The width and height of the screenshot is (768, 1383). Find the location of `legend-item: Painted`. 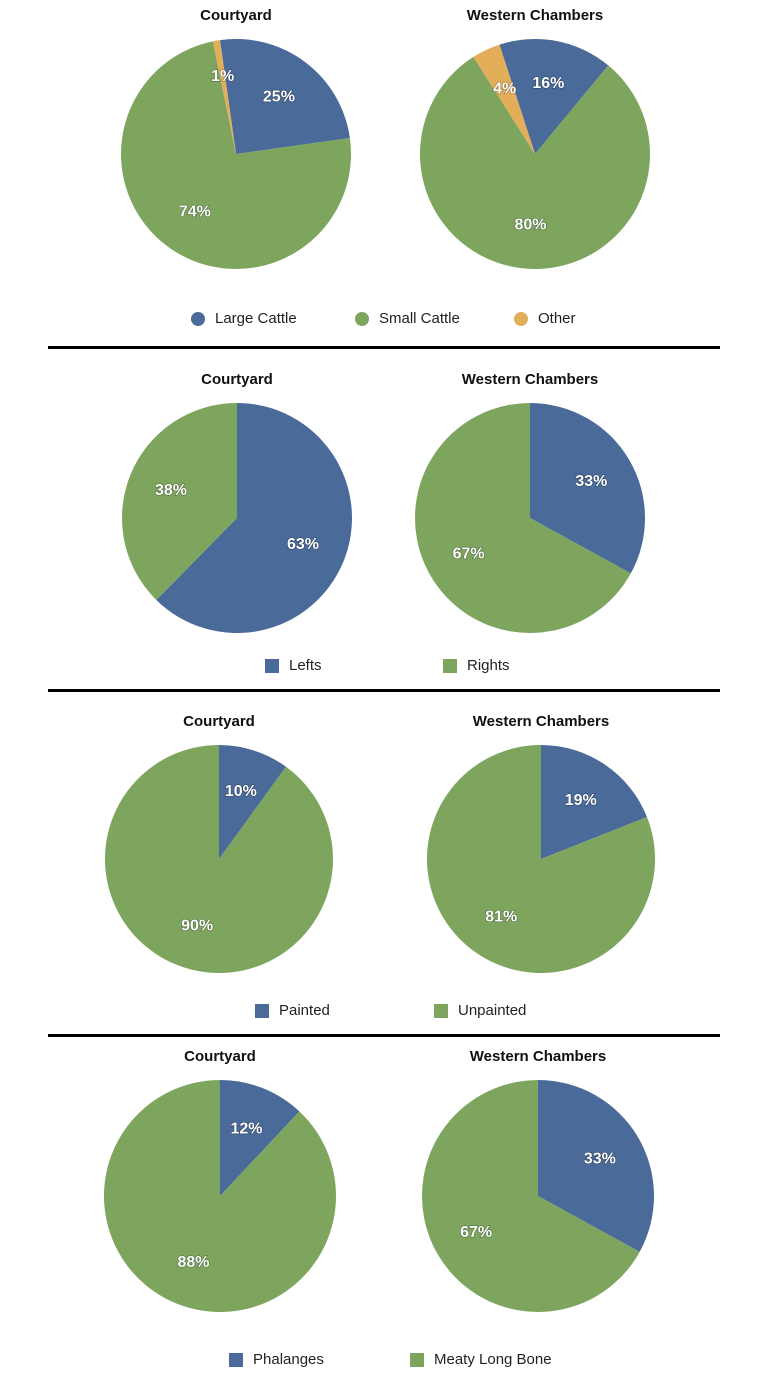

legend-item: Painted is located at coordinates (292, 1010).